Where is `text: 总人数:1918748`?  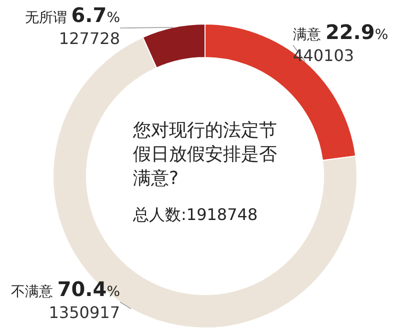 text: 总人数:1918748 is located at coordinates (195, 214).